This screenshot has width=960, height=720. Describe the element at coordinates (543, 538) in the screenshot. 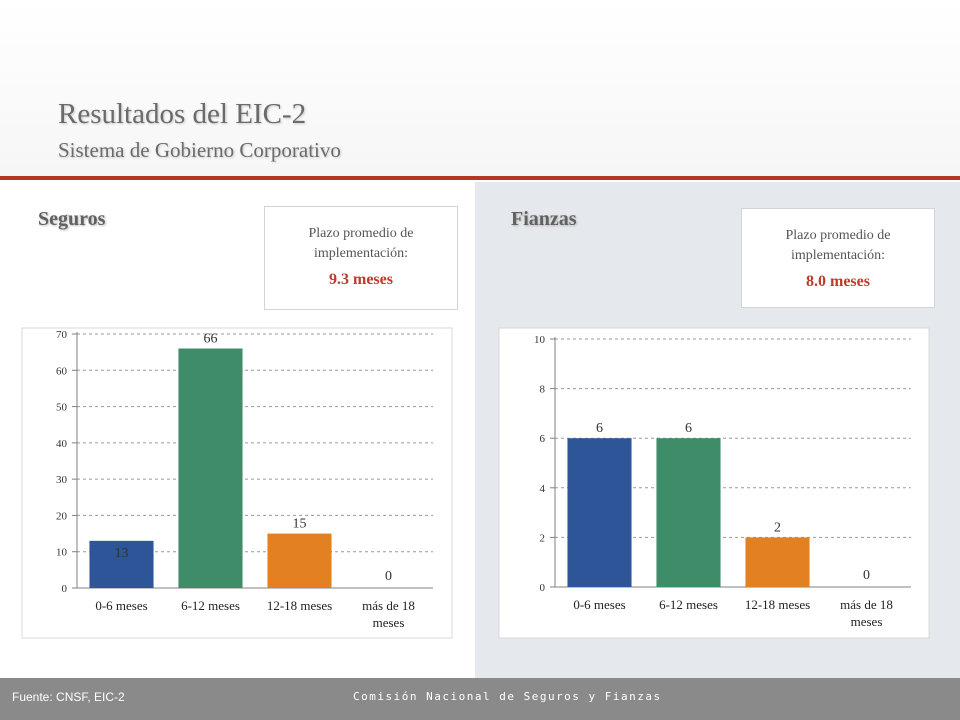

I see `fianzas-y-tick-label: 2` at that location.